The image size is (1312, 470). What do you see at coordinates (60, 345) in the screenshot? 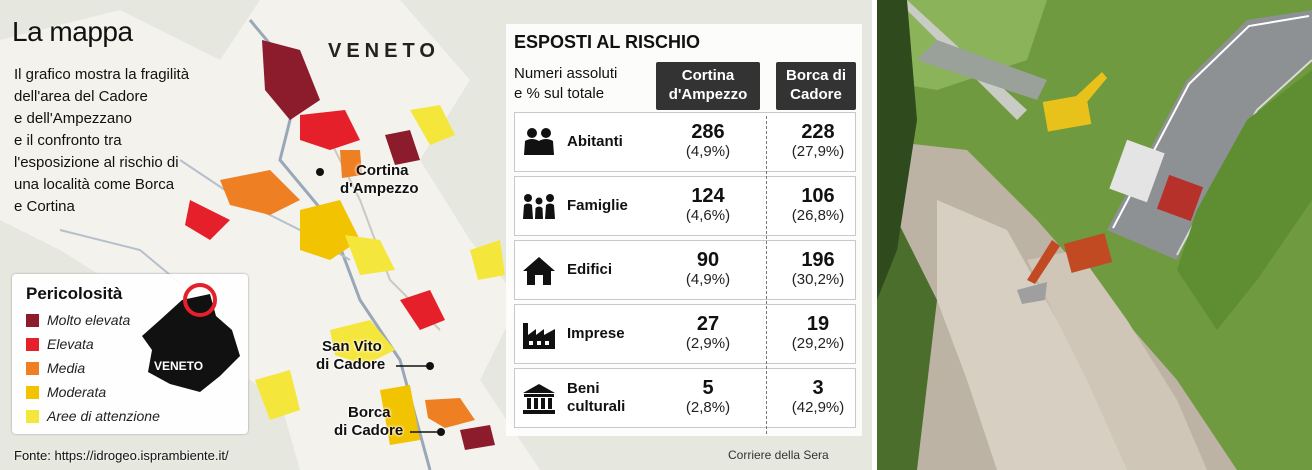
I see `legend-item: Elevata` at bounding box center [60, 345].